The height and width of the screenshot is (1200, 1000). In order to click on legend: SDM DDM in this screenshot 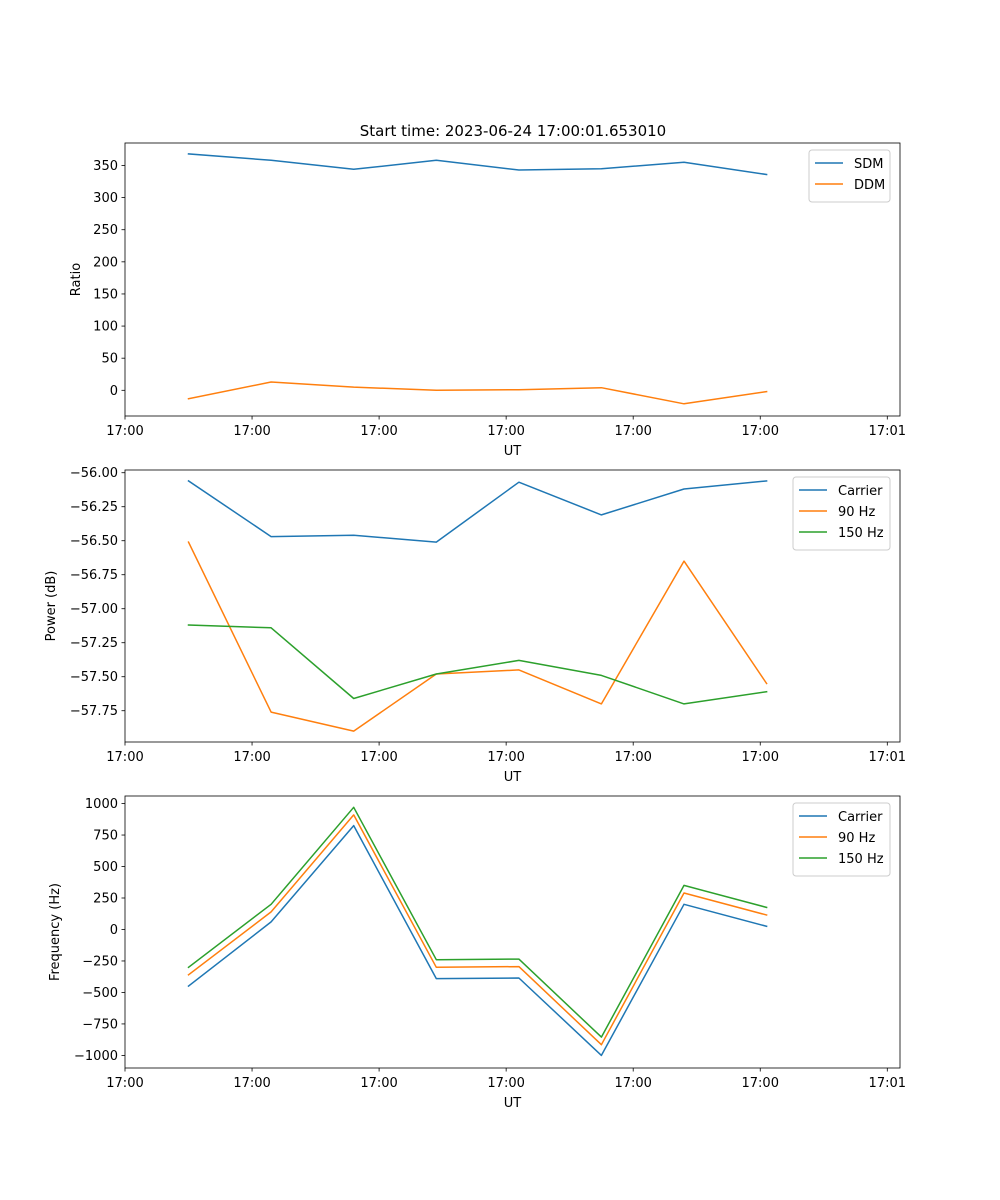, I will do `click(849, 176)`.